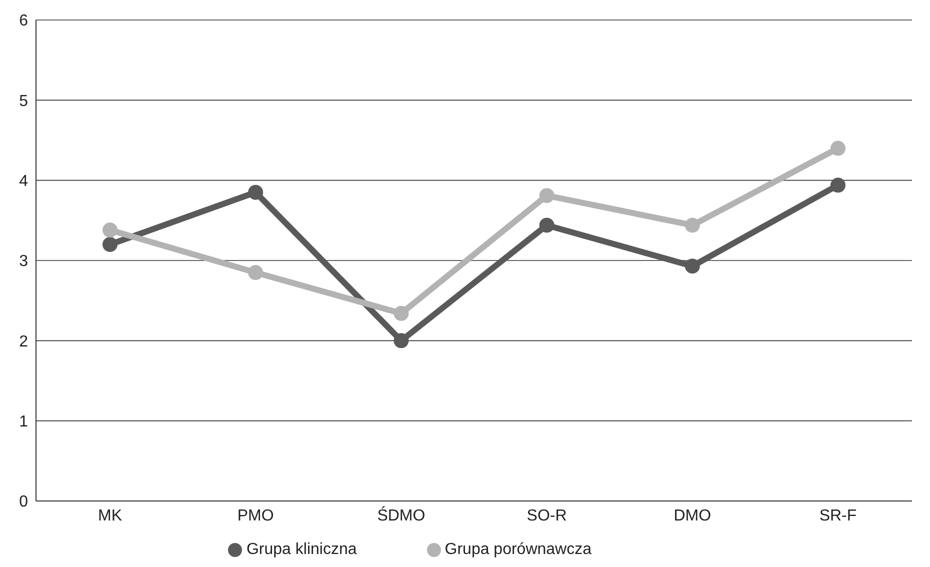  I want to click on y-tick-label: 2, so click(23, 341).